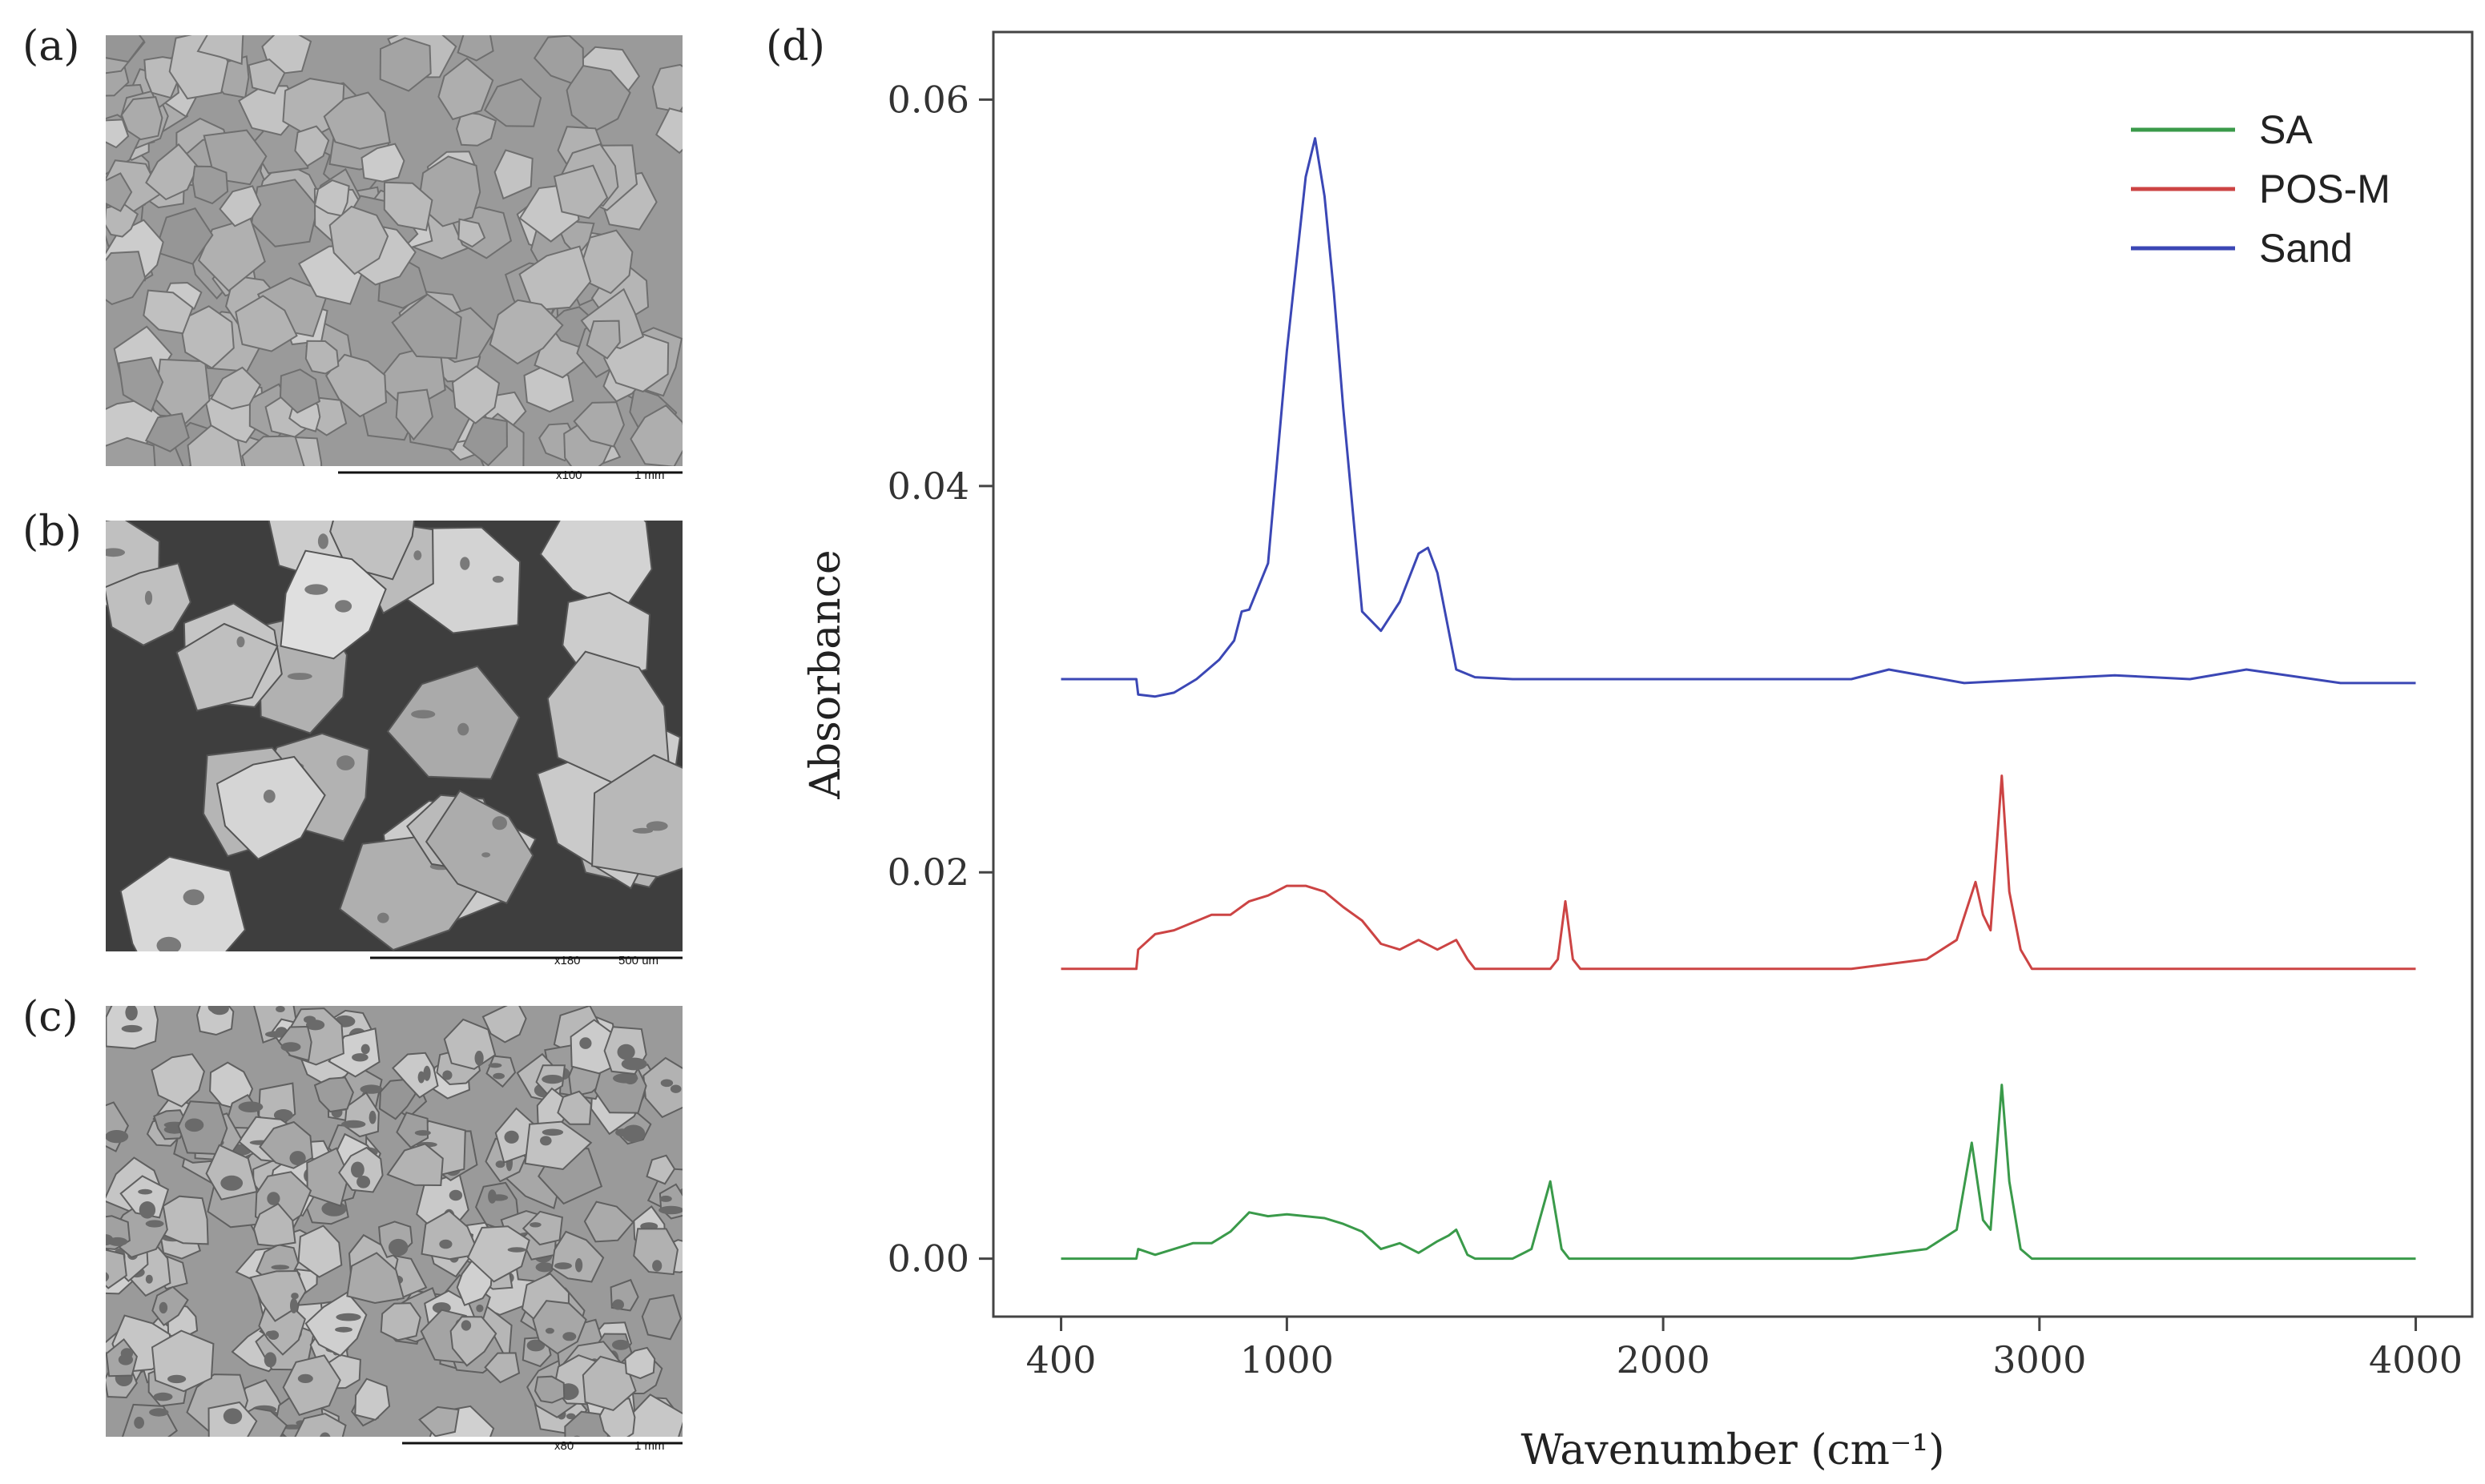 This screenshot has height=1484, width=2485. I want to click on x-tick-label: 400, so click(1061, 1359).